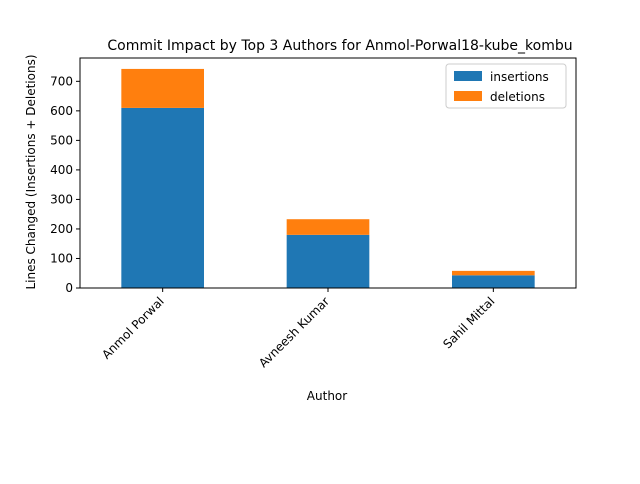 This screenshot has height=484, width=640. I want to click on y-tick-label-2: 200, so click(61, 229).